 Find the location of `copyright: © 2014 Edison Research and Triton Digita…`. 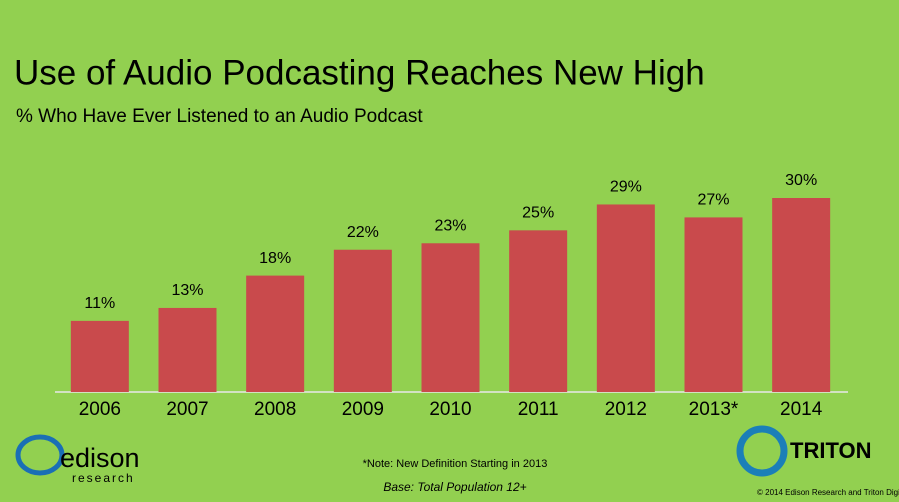

copyright: © 2014 Edison Research and Triton Digita… is located at coordinates (828, 492).